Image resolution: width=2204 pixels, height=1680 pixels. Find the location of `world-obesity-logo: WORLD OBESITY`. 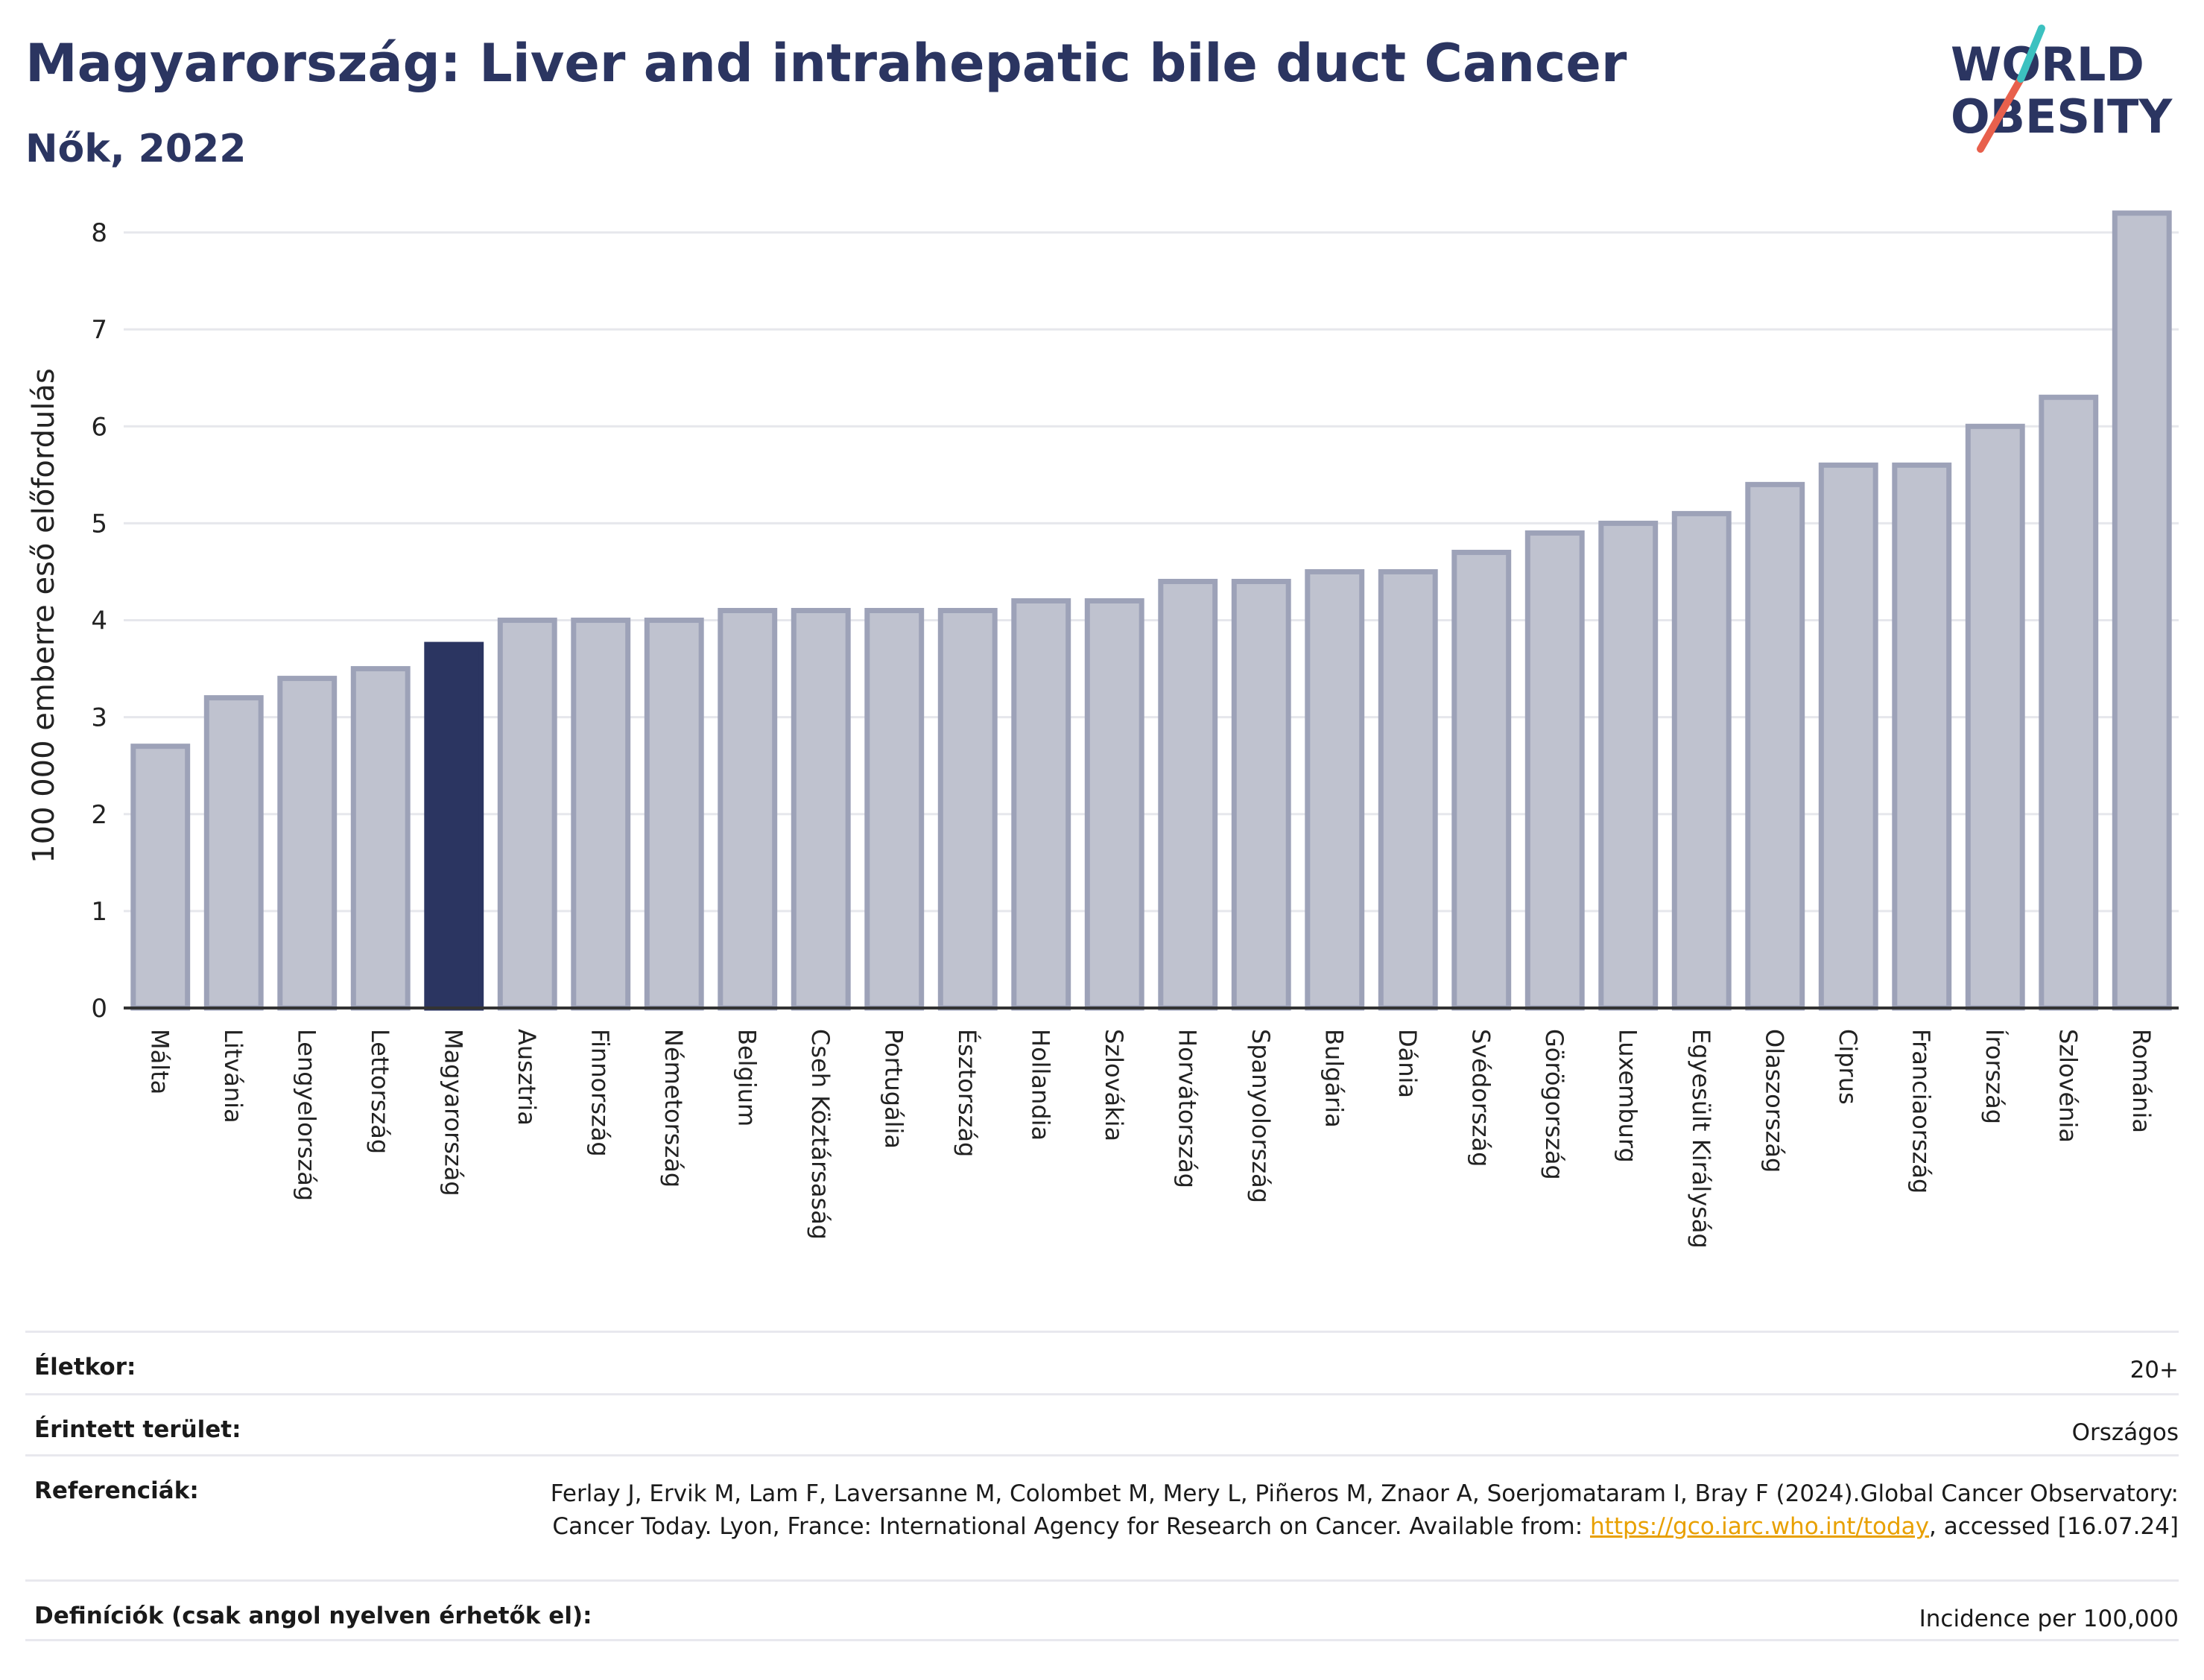

world-obesity-logo: WORLD OBESITY is located at coordinates (2062, 89).